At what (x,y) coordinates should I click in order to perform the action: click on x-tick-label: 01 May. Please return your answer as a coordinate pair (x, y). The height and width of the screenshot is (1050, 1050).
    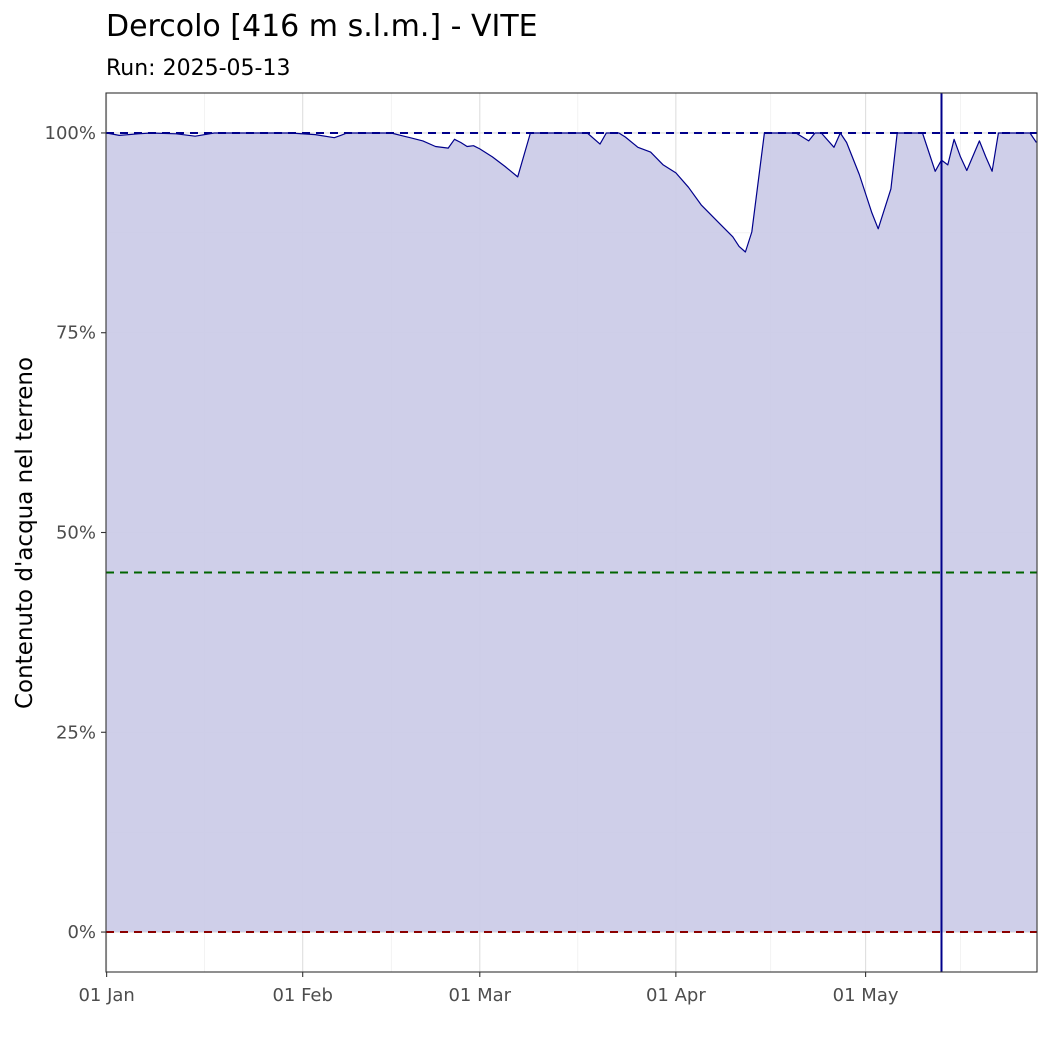
    Looking at the image, I should click on (866, 995).